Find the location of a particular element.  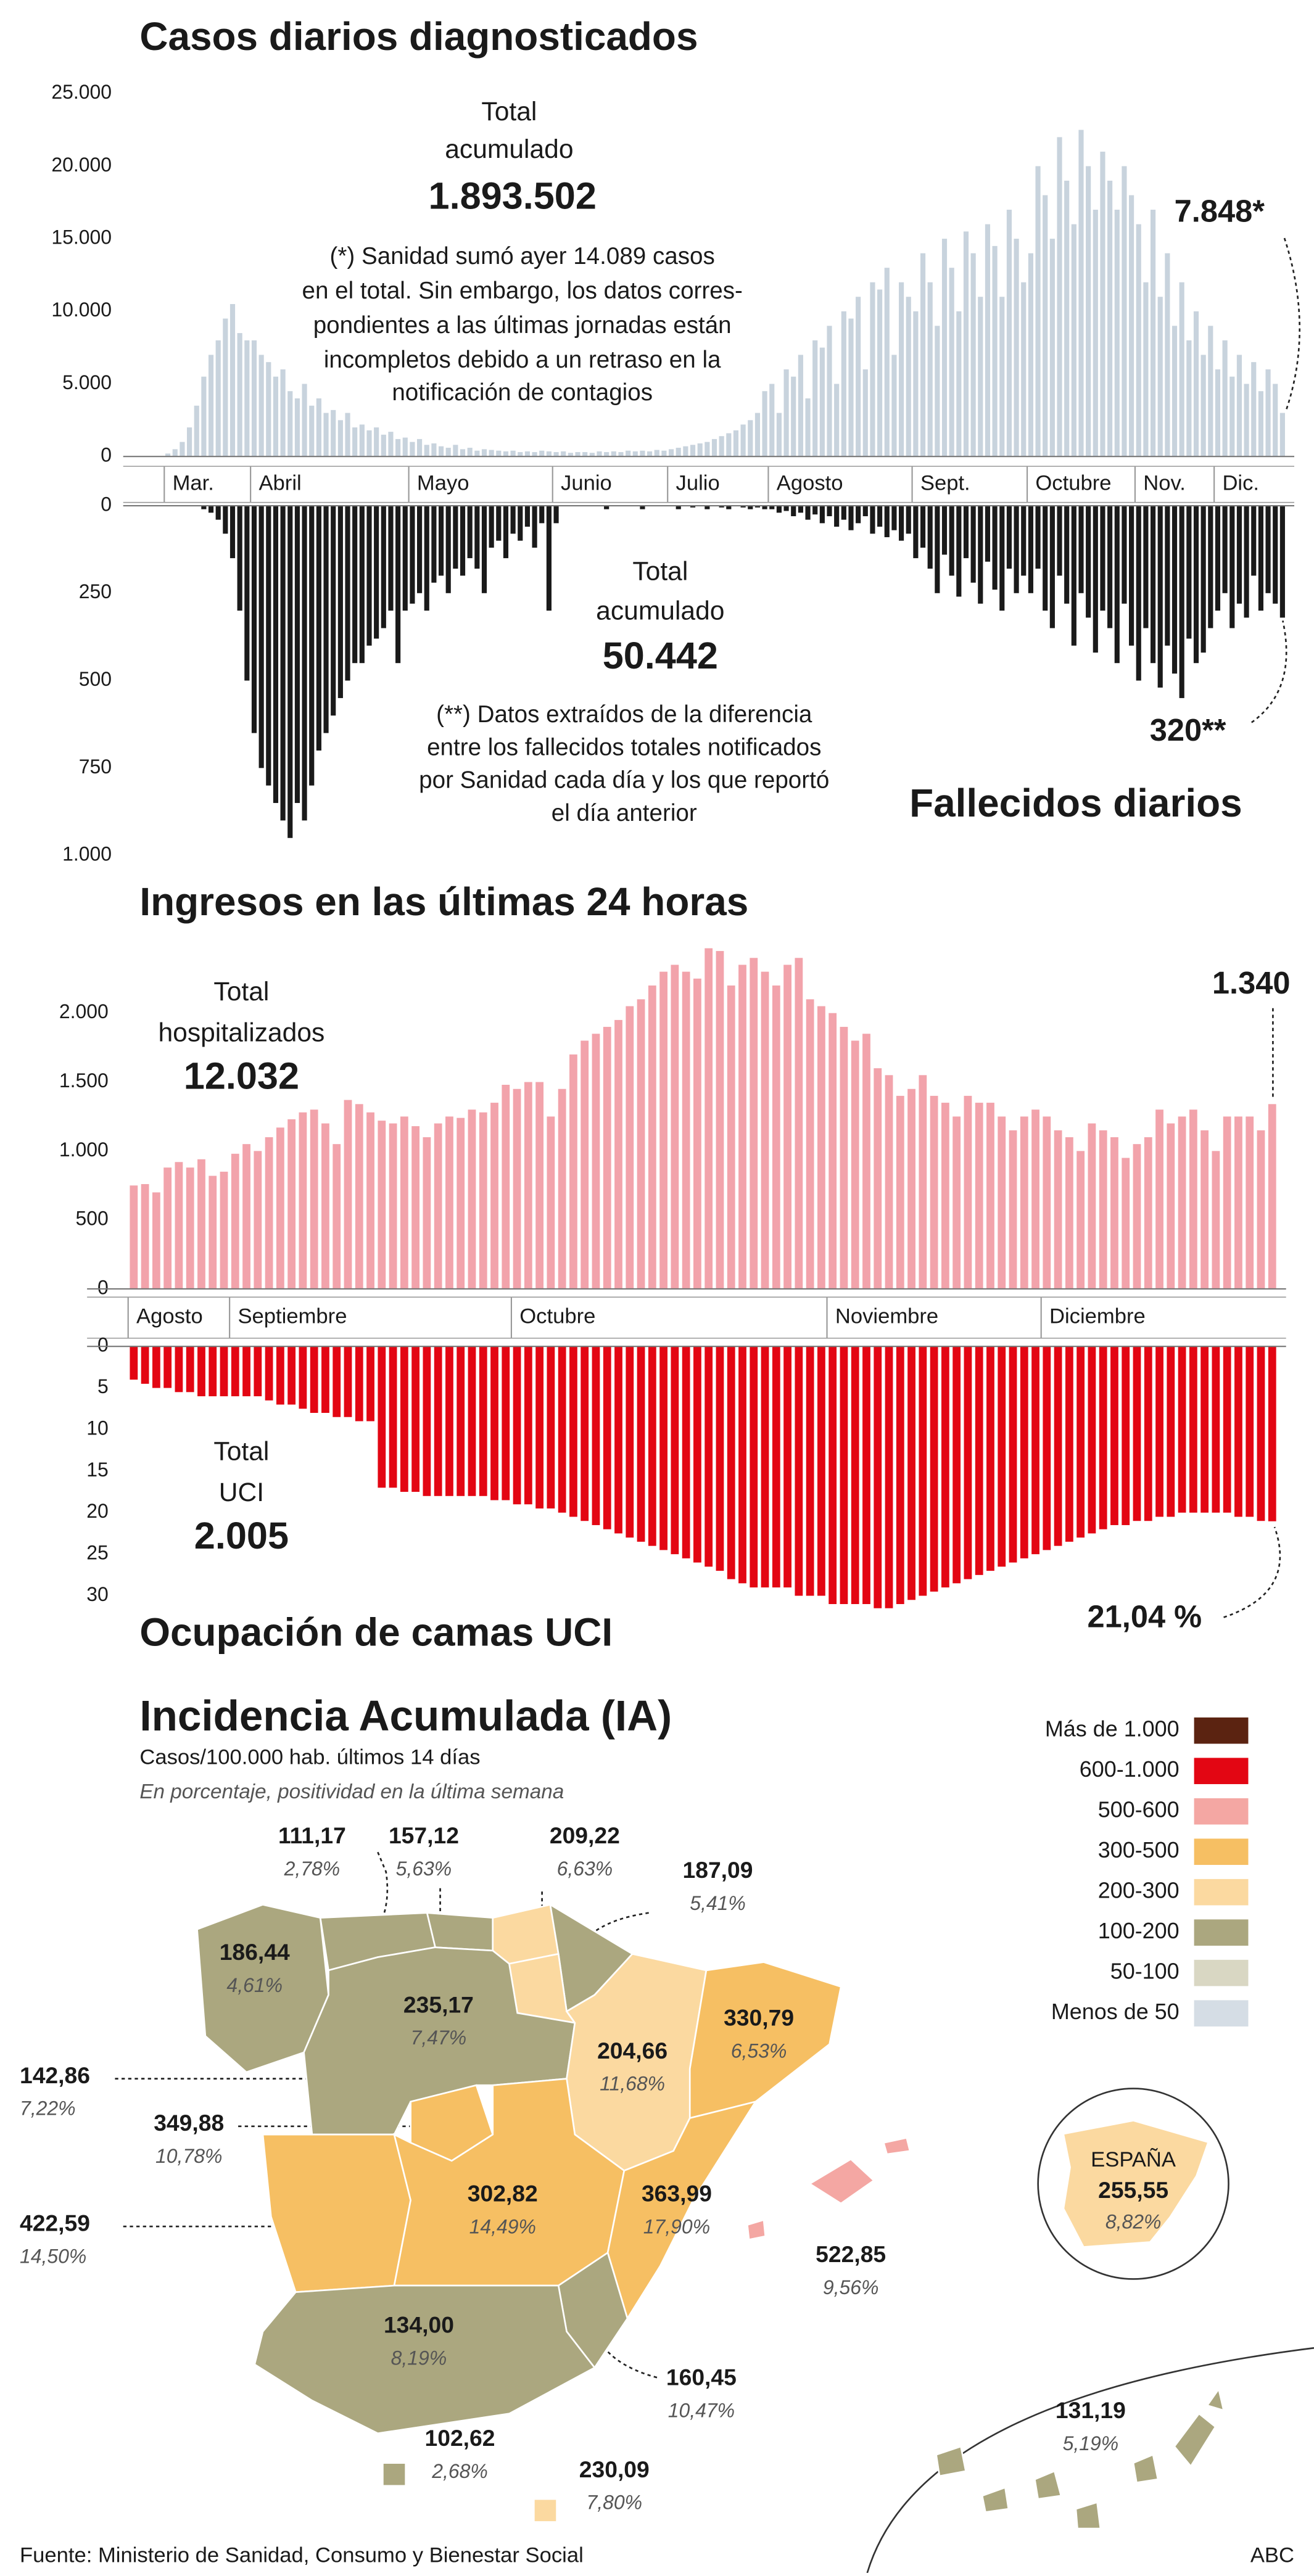

note: pondientes a las últimas jornadas están is located at coordinates (522, 325).